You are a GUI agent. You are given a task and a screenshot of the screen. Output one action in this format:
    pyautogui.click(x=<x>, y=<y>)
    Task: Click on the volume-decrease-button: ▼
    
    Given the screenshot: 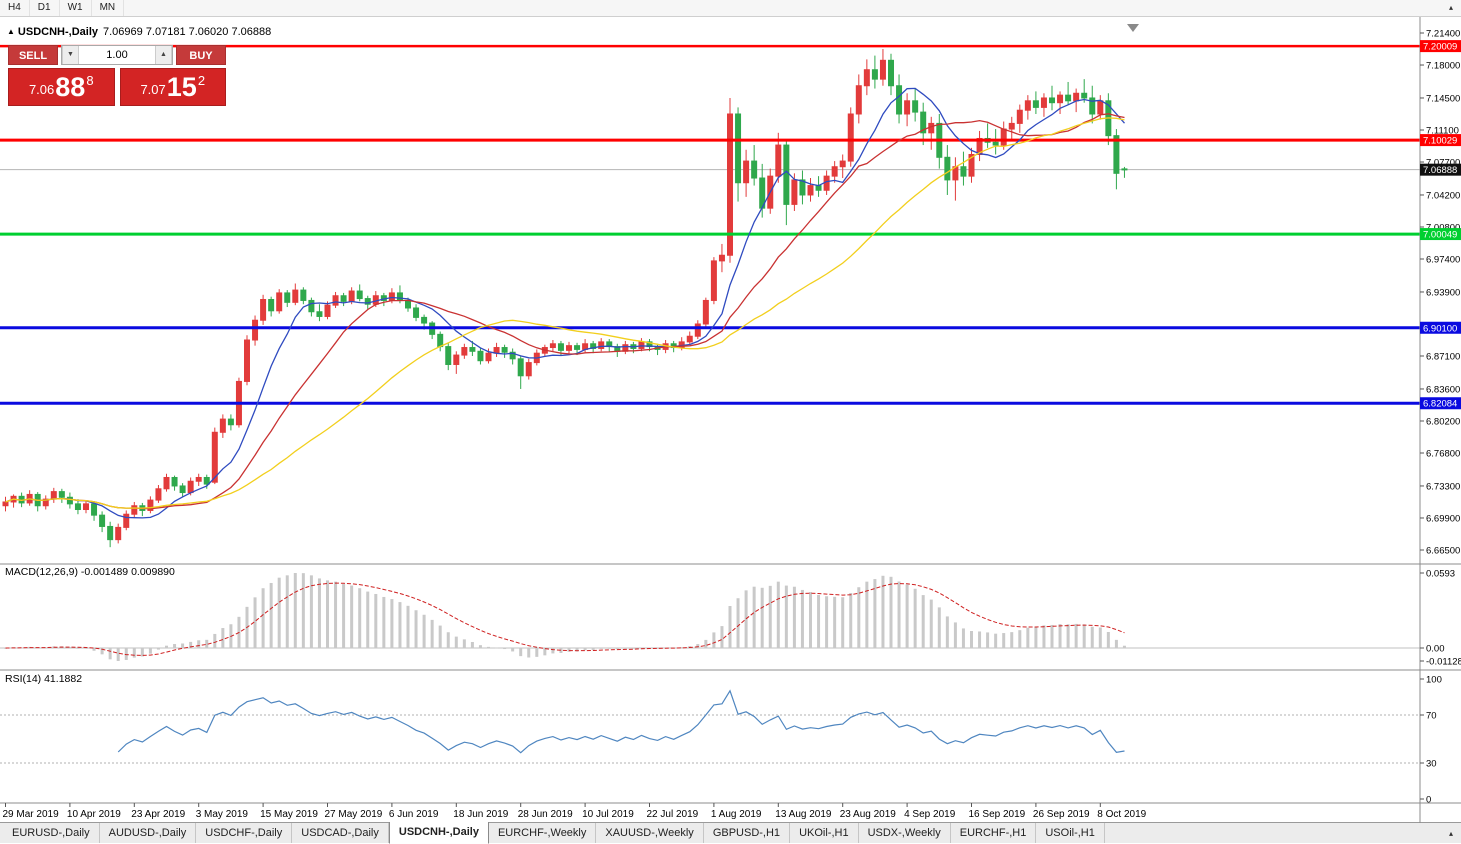 What is the action you would take?
    pyautogui.click(x=70, y=54)
    